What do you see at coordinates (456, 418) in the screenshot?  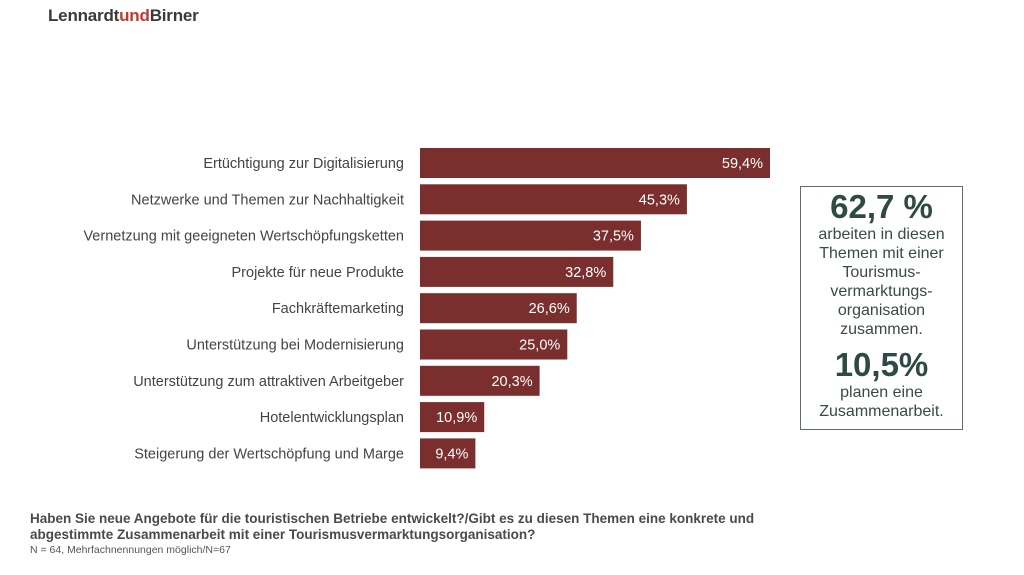 I see `value-label-7: 10,9%` at bounding box center [456, 418].